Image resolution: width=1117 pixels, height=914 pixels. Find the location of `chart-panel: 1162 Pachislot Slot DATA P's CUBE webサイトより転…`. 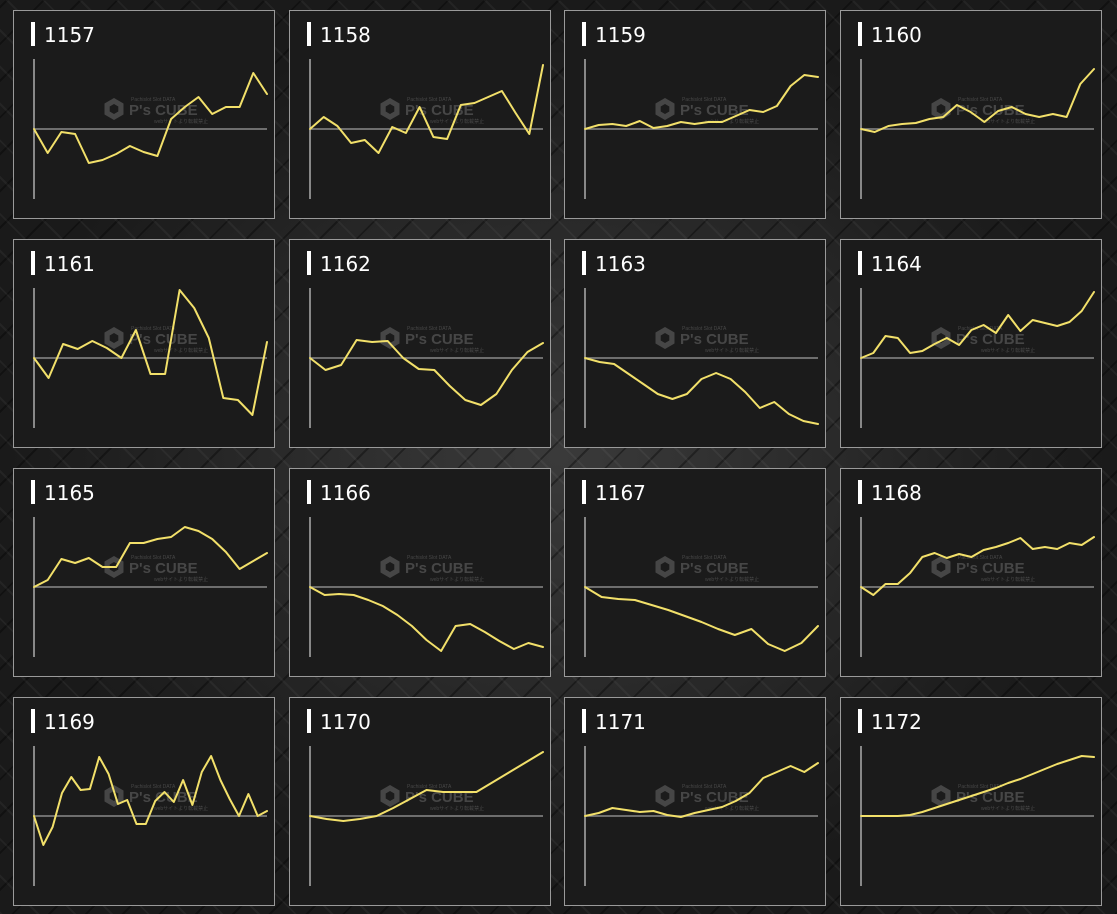

chart-panel: 1162 Pachislot Slot DATA P's CUBE webサイトより転… is located at coordinates (420, 343).